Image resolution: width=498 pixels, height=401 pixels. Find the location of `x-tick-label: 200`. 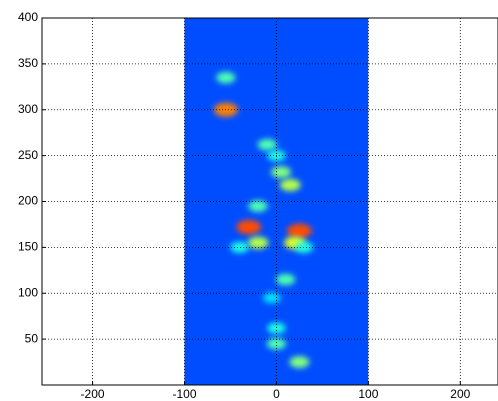

x-tick-label: 200 is located at coordinates (460, 394).